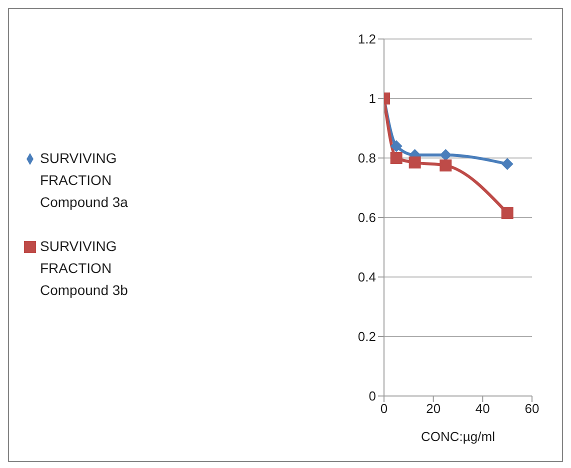 Image resolution: width=571 pixels, height=468 pixels. I want to click on y-tick-label: 1.2, so click(367, 39).